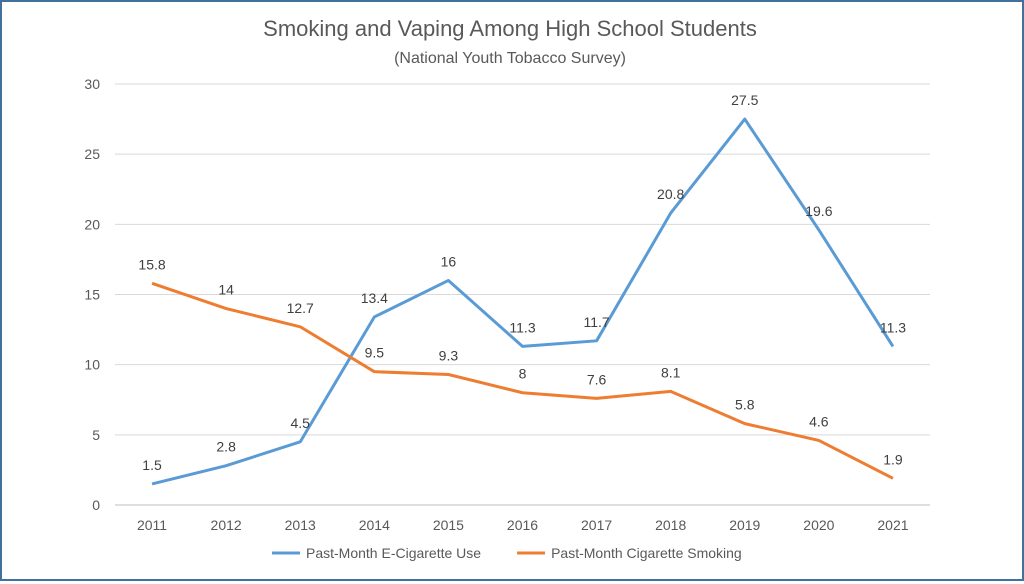 The image size is (1024, 584). What do you see at coordinates (448, 525) in the screenshot?
I see `x-tick-label: 2015` at bounding box center [448, 525].